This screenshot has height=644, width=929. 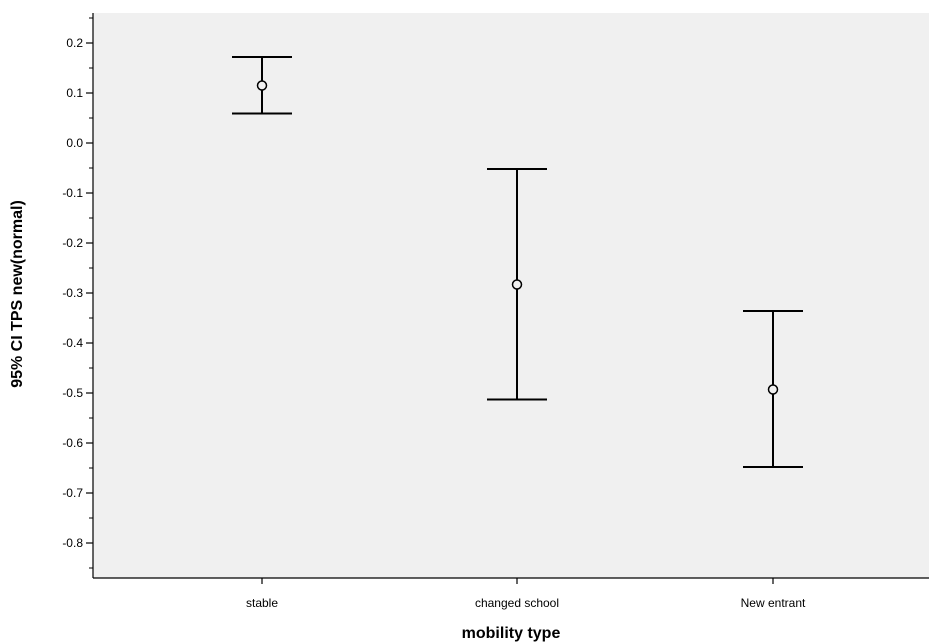 What do you see at coordinates (526, 594) in the screenshot?
I see `x-axis-ticks: stable changed school New entrant` at bounding box center [526, 594].